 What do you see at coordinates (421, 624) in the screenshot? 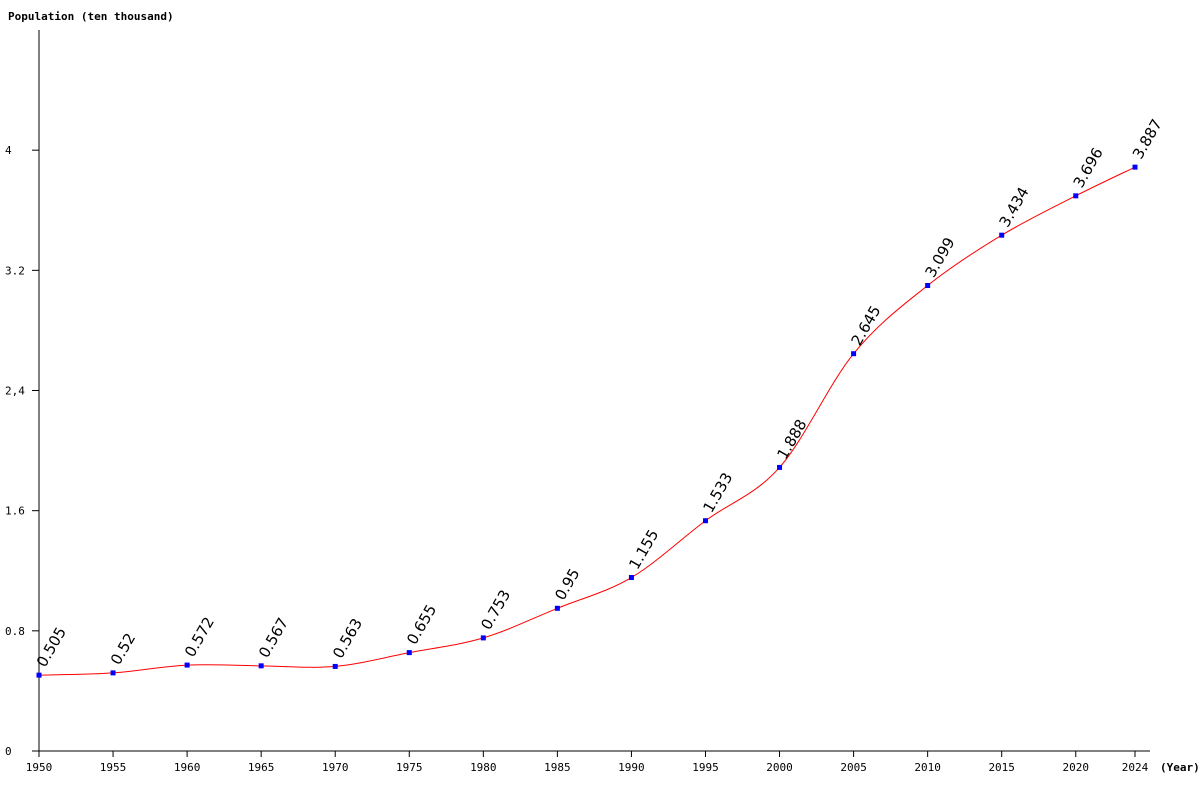
I see `data-label: 0.655` at bounding box center [421, 624].